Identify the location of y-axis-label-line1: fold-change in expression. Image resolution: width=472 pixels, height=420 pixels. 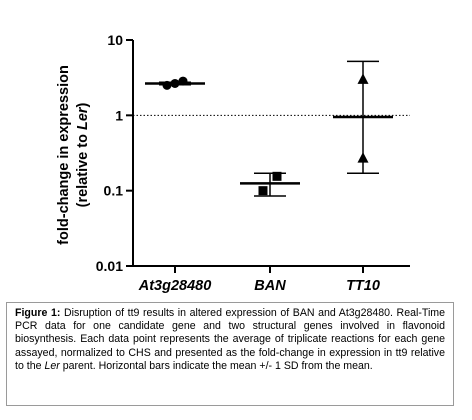
(64, 155).